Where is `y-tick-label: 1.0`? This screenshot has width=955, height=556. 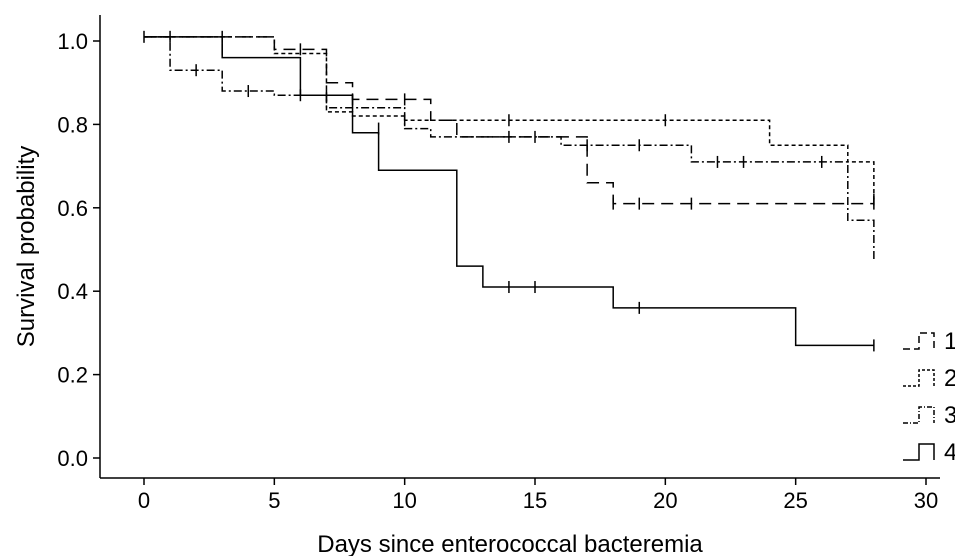
y-tick-label: 1.0 is located at coordinates (72, 41).